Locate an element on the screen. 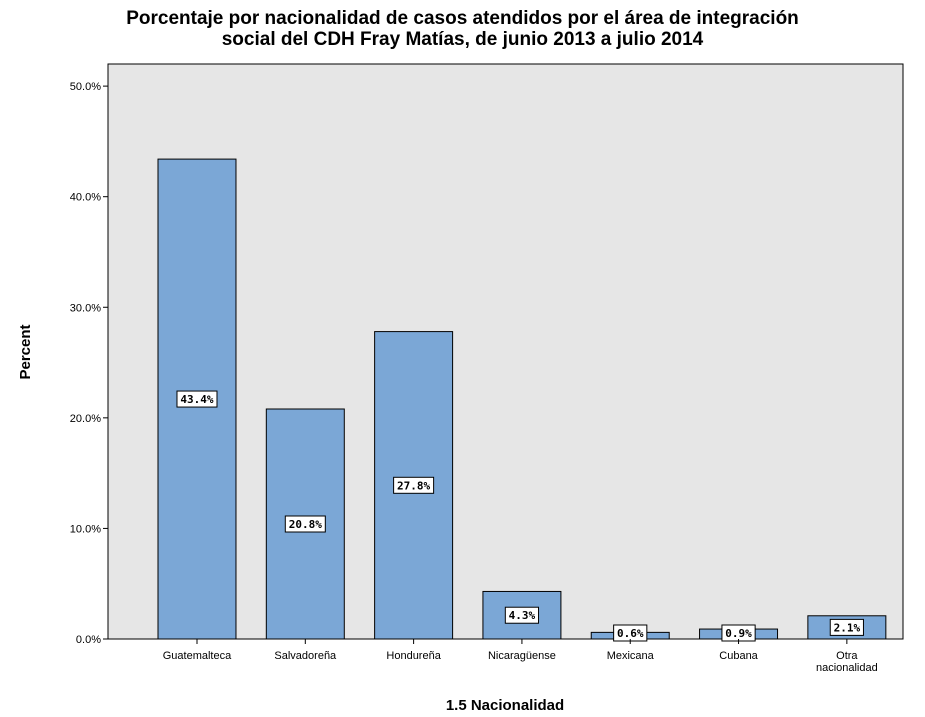 The height and width of the screenshot is (717, 925). y-tick-label: 20.0% is located at coordinates (85, 419).